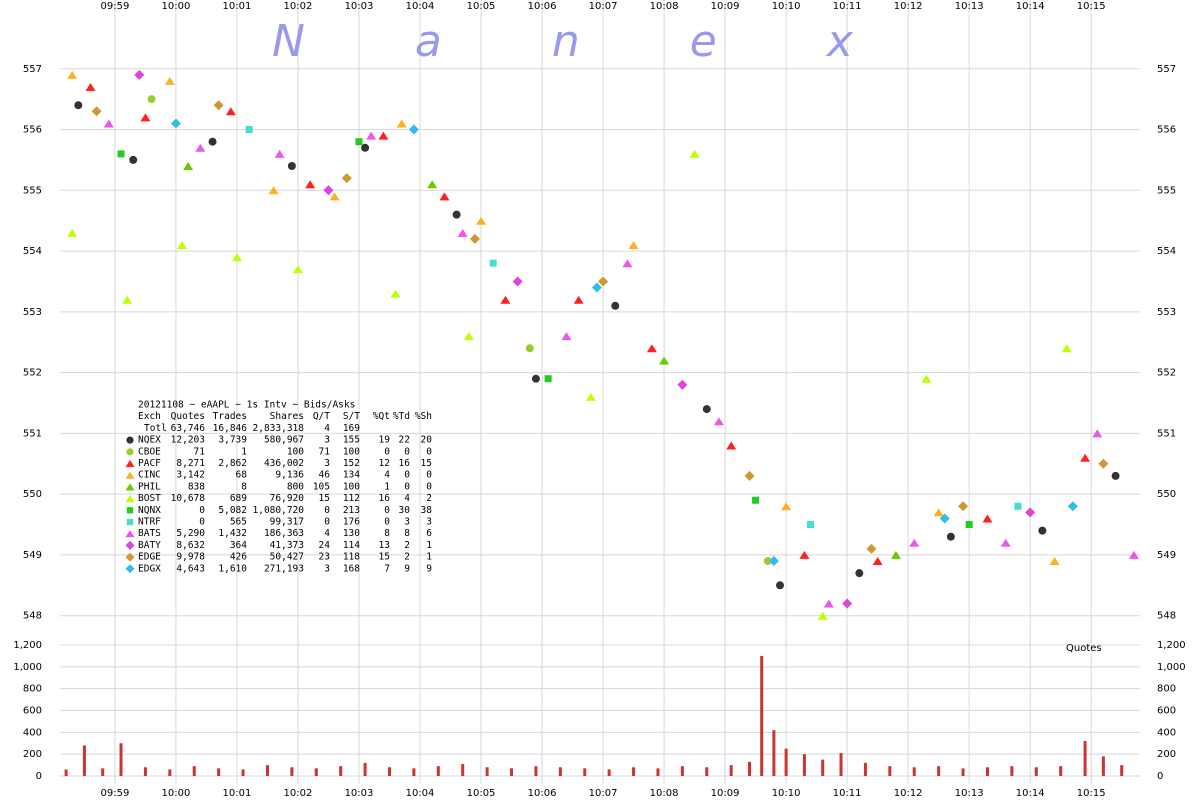  What do you see at coordinates (1160, 776) in the screenshot?
I see `y-tick-label-right: 0` at bounding box center [1160, 776].